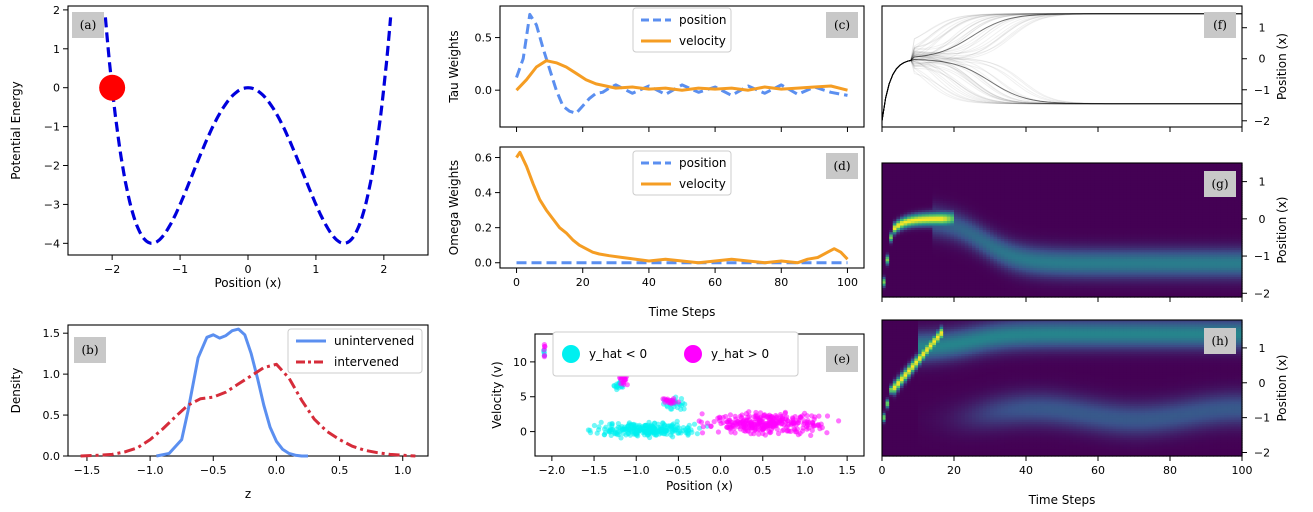 The image size is (1313, 512). What do you see at coordinates (1061, 87) in the screenshot?
I see `trajectory-line` at bounding box center [1061, 87].